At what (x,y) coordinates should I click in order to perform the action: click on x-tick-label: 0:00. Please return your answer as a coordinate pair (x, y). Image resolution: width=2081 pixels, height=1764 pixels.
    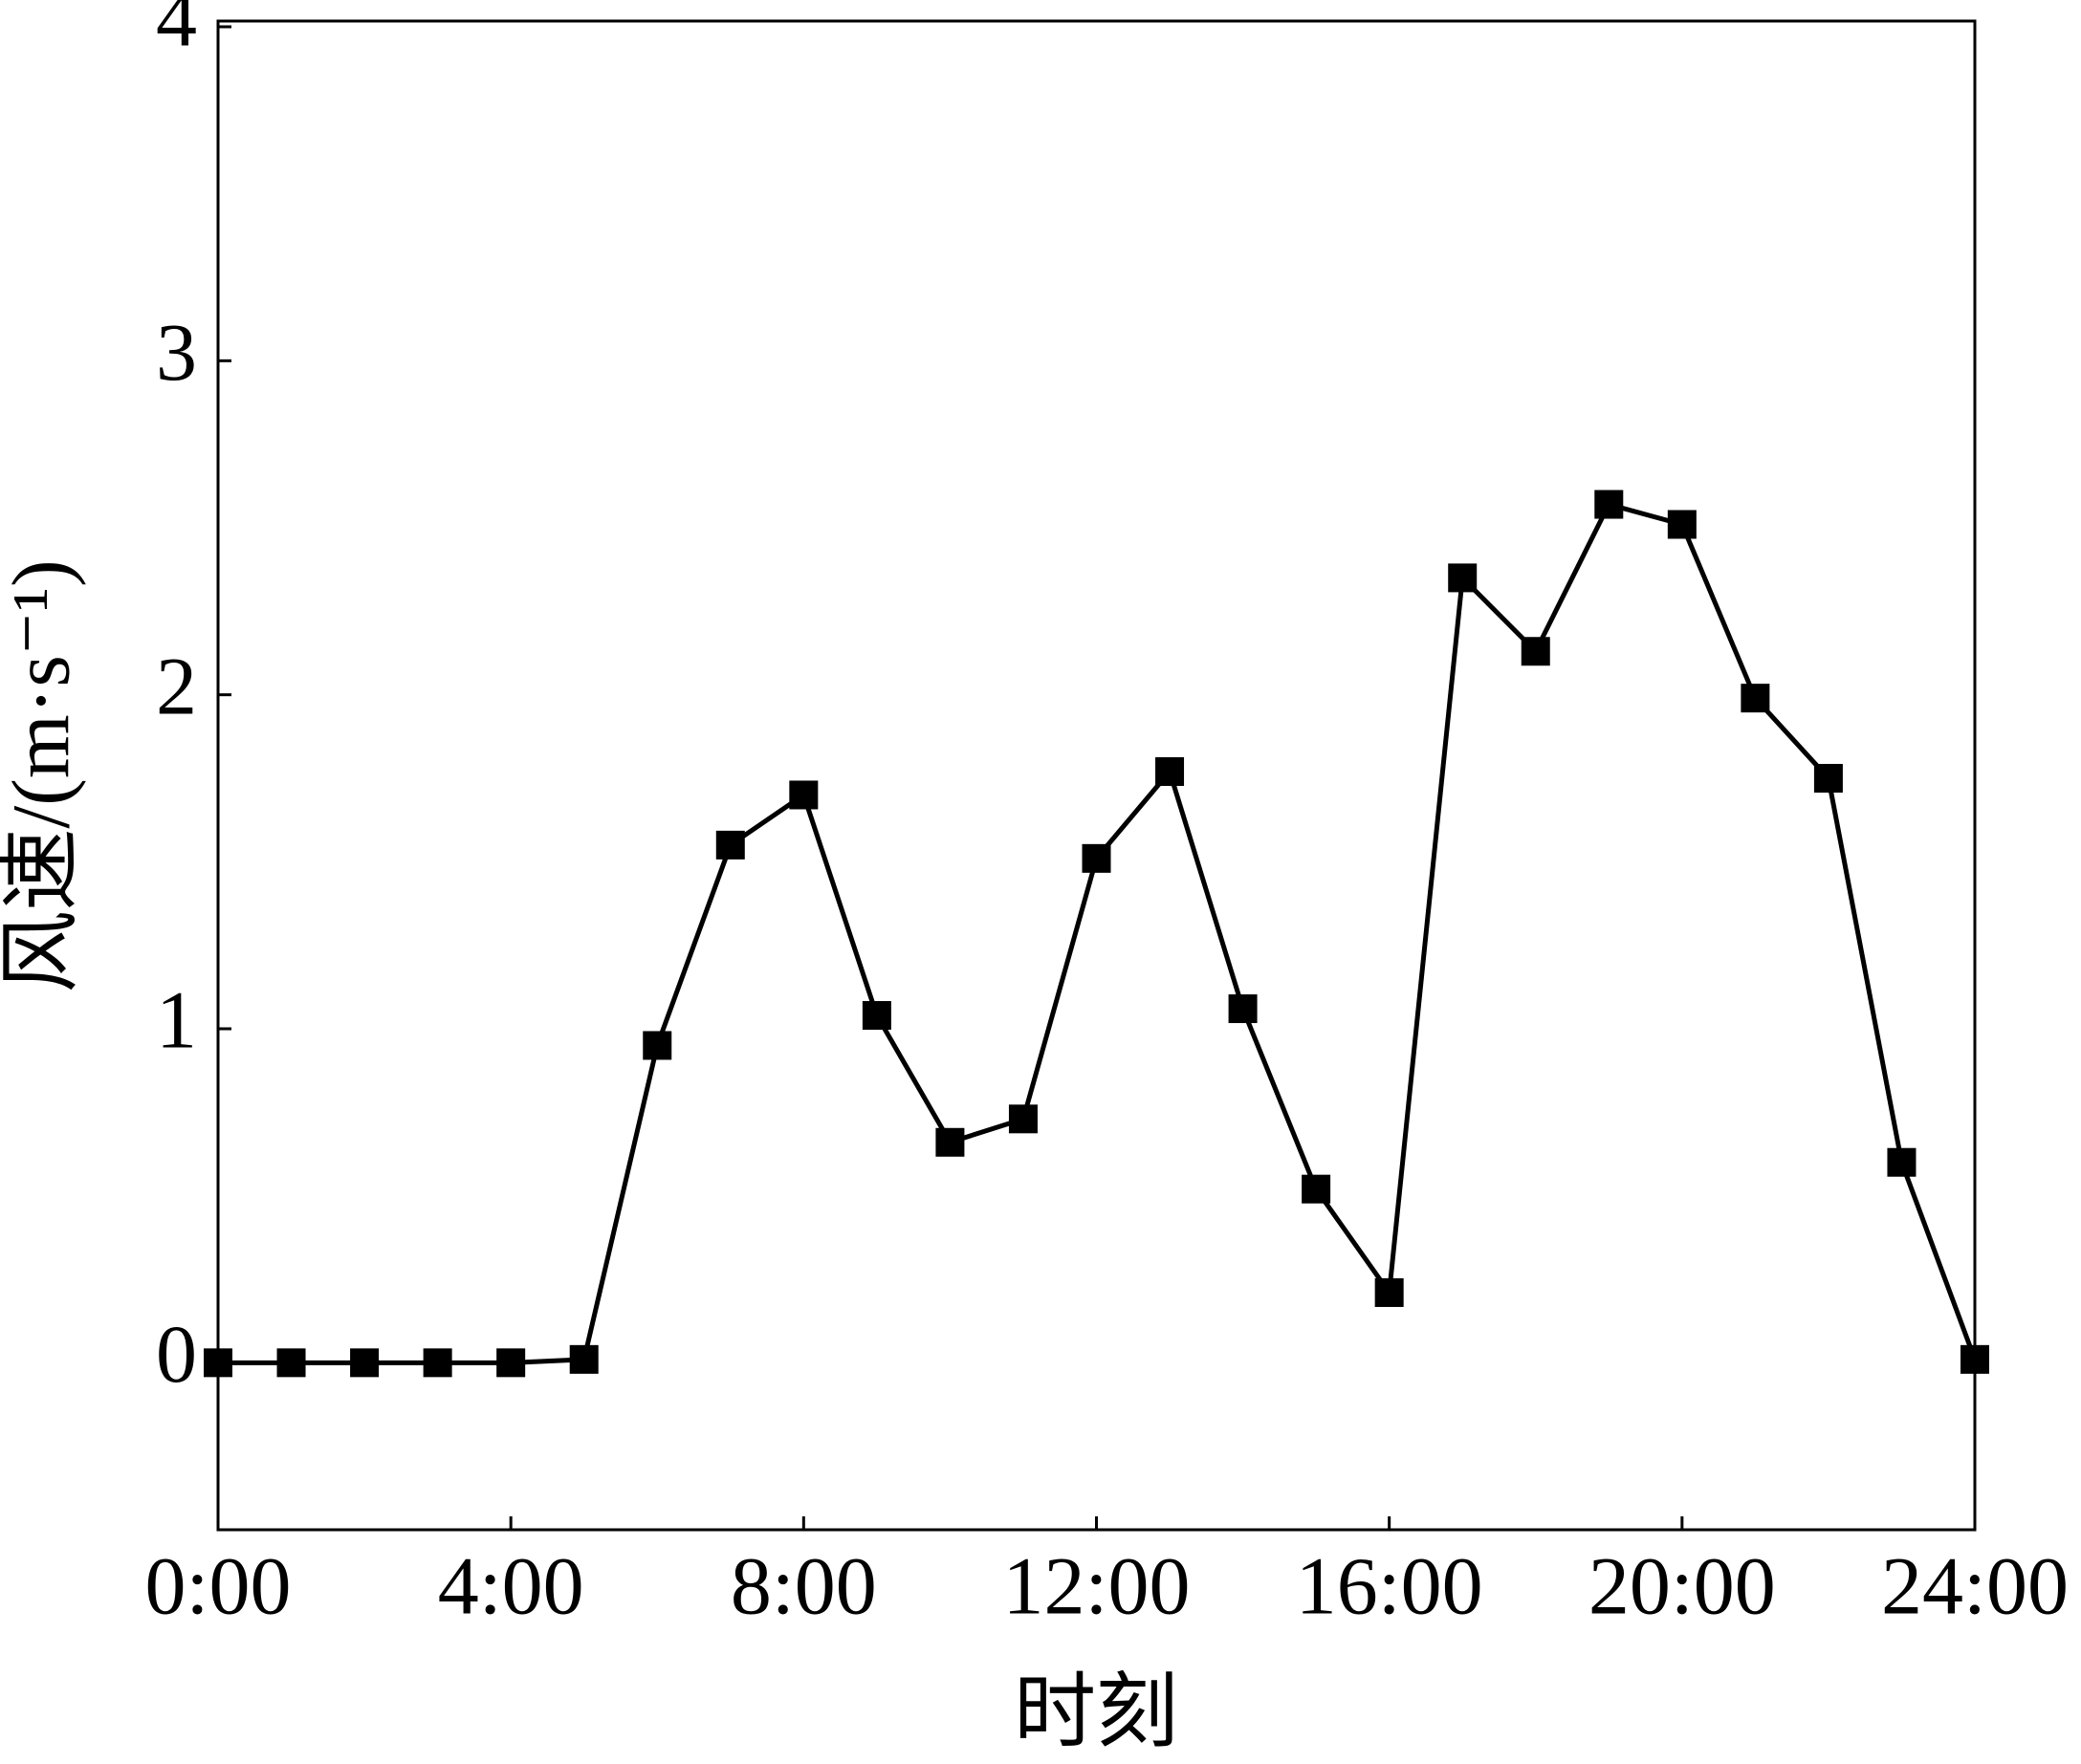
    Looking at the image, I should click on (218, 1586).